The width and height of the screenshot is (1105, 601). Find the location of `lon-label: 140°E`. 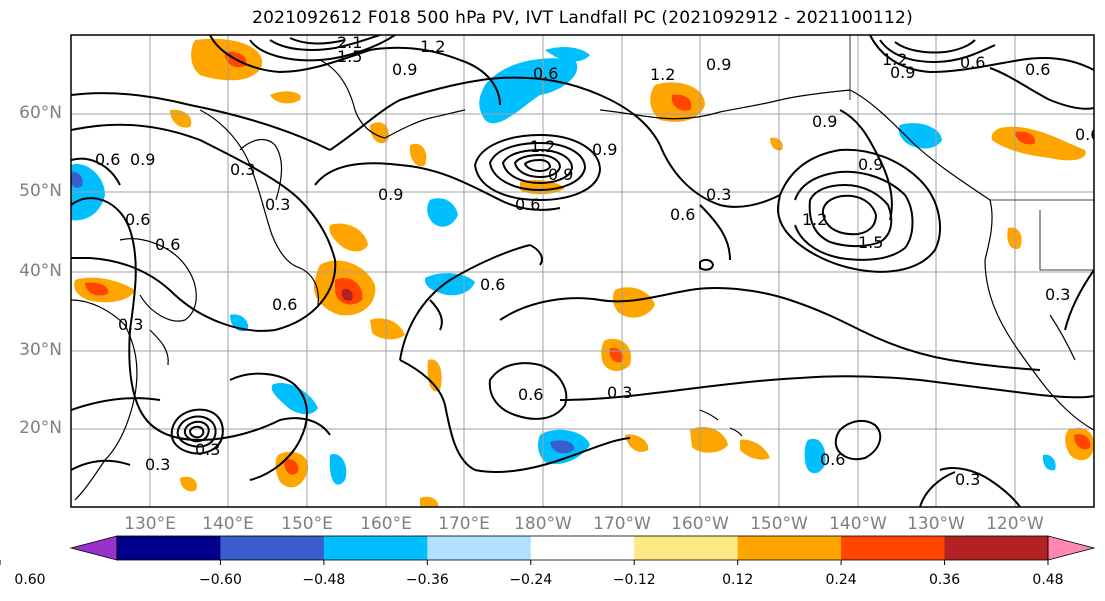

lon-label: 140°E is located at coordinates (228, 524).